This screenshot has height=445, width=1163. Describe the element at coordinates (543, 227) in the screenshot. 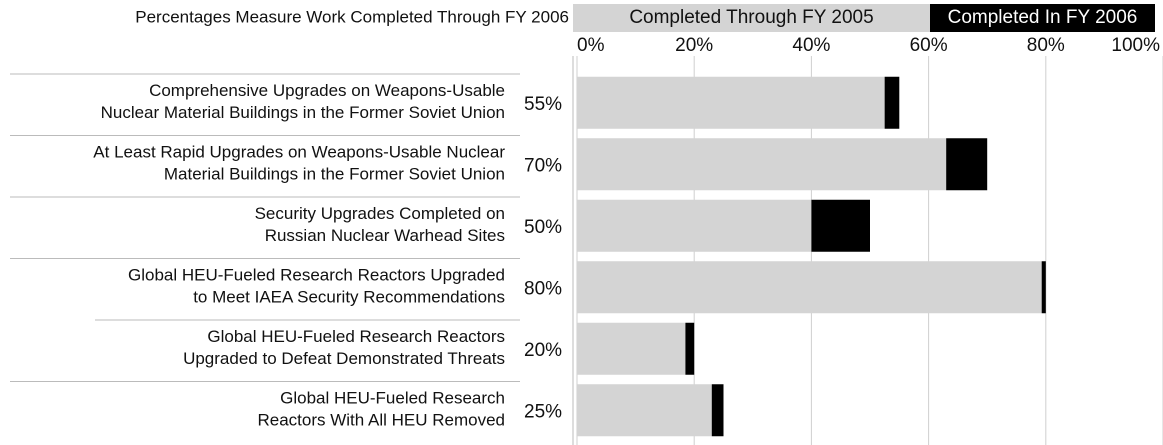

I see `total-label: 50%` at that location.